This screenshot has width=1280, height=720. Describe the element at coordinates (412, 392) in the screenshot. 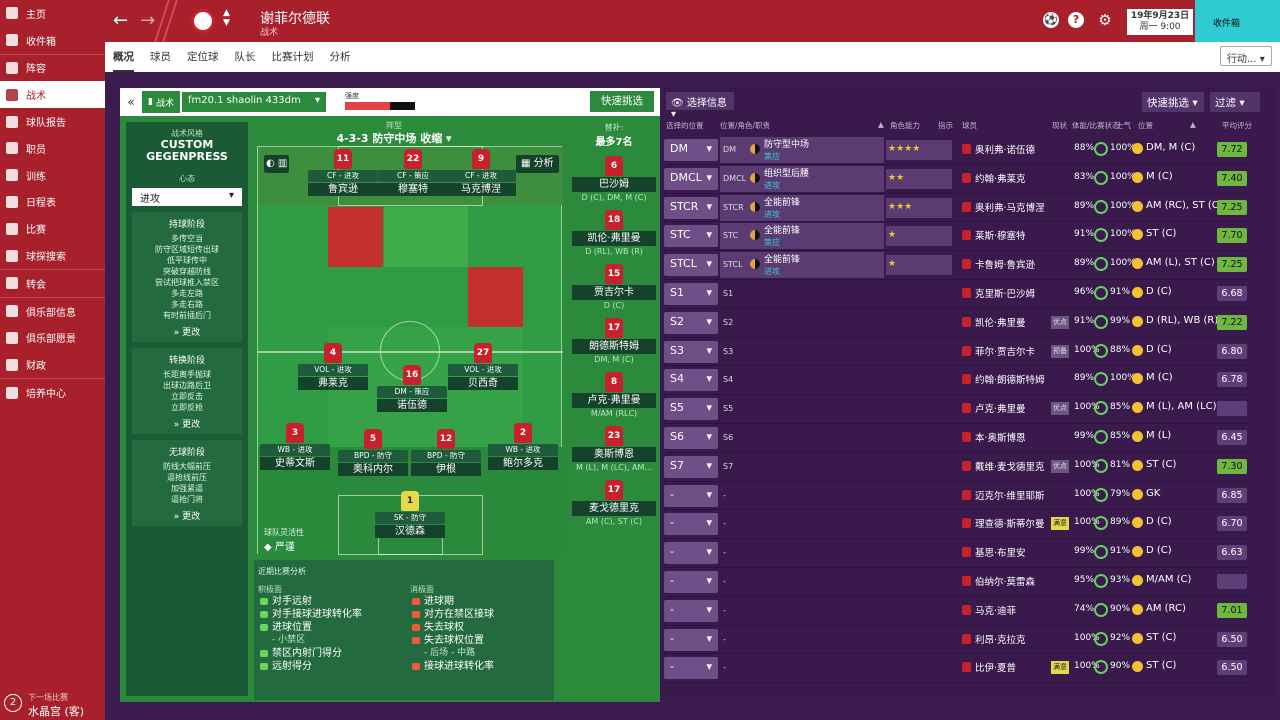

I see `player-role: DM - 策应` at that location.